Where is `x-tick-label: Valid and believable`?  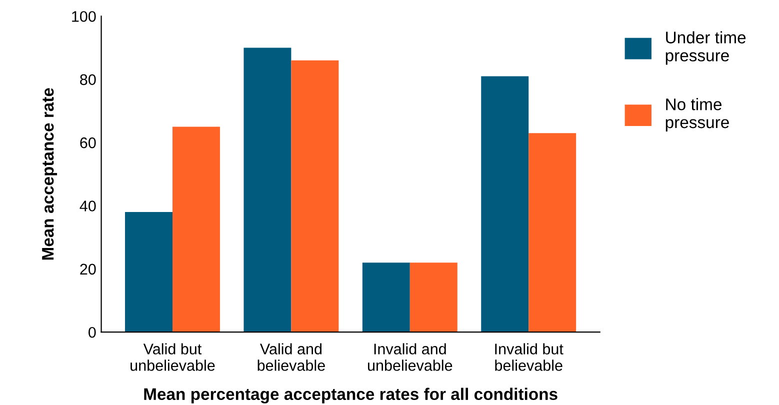
x-tick-label: Valid and believable is located at coordinates (291, 357).